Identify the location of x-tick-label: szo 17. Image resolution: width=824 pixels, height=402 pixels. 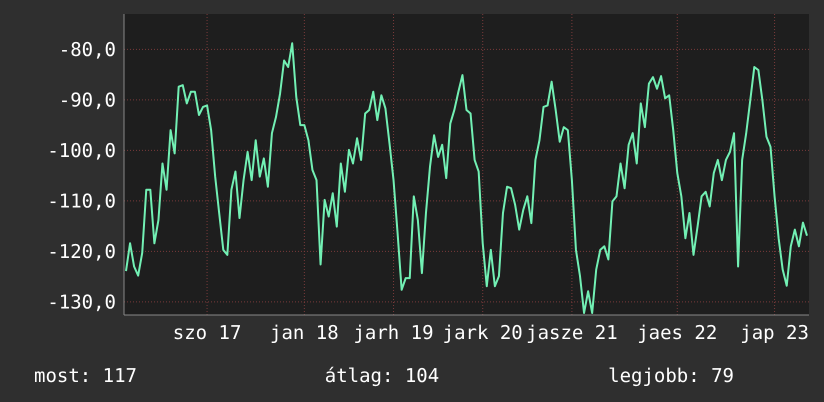
(207, 333).